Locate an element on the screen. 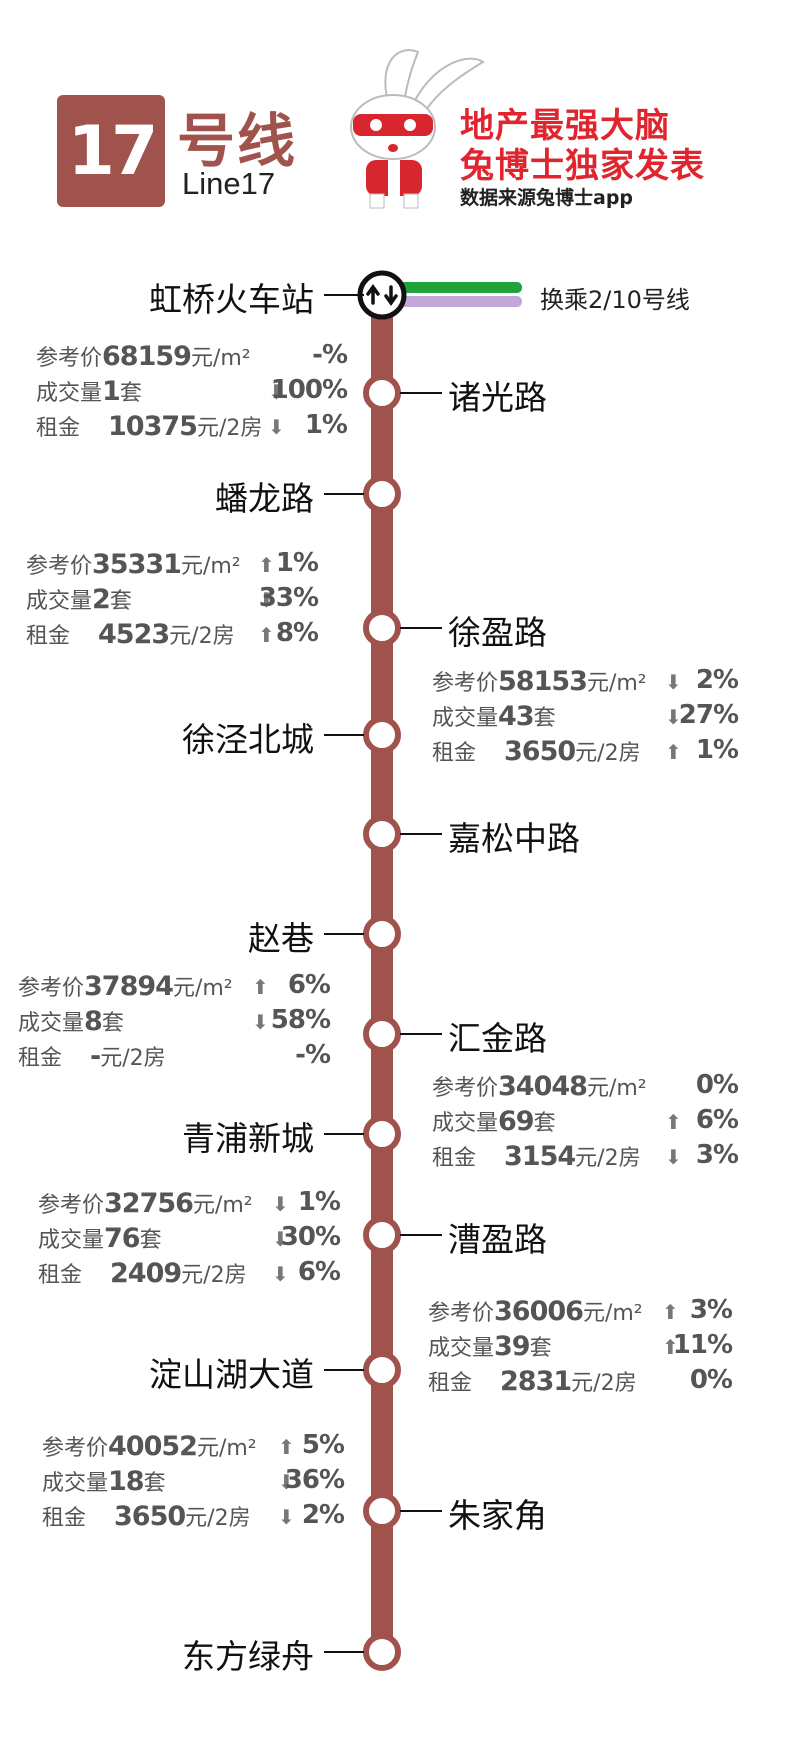  stat-value: - is located at coordinates (95, 1056).